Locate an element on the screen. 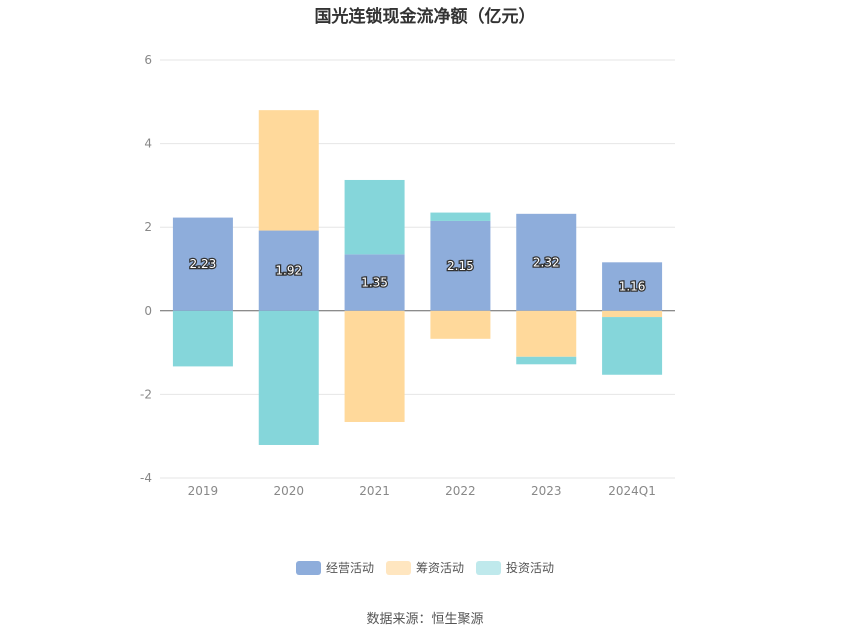 The height and width of the screenshot is (637, 850). bar-financing-2024Q1 is located at coordinates (632, 314).